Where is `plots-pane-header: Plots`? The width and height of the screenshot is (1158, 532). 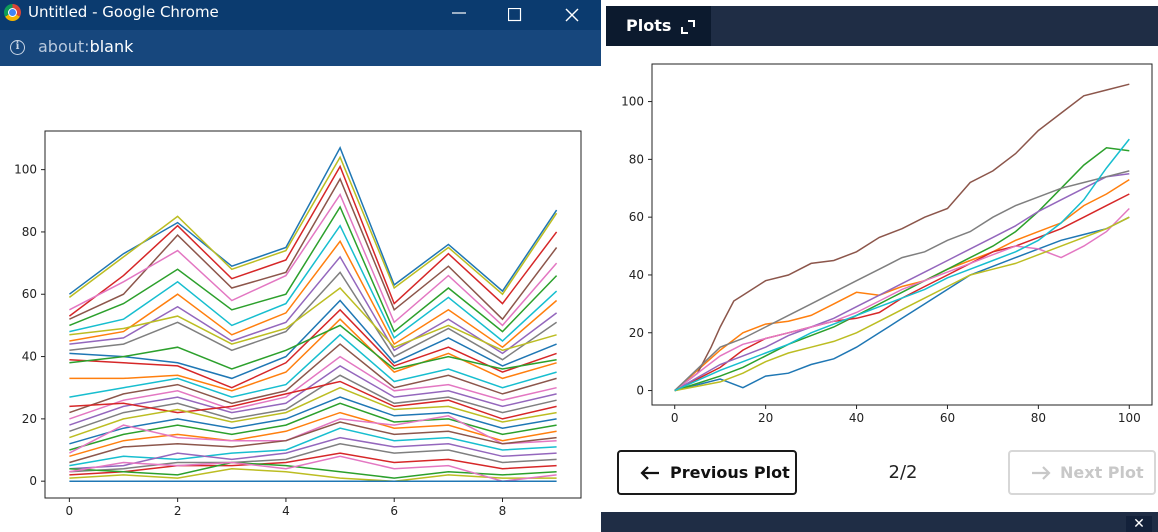 plots-pane-header: Plots is located at coordinates (879, 23).